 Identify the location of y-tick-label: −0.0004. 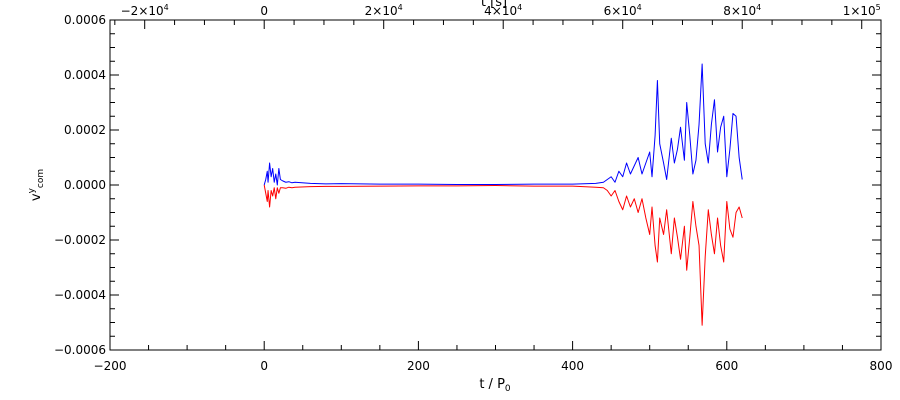
(80, 295).